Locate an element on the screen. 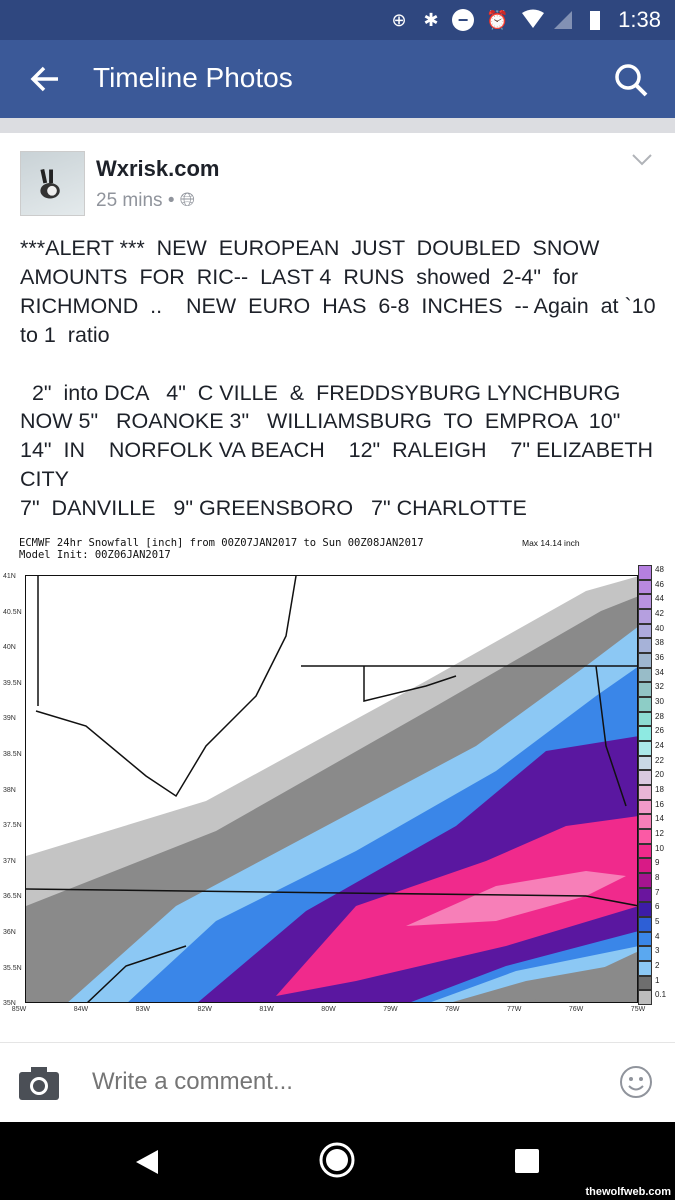 The height and width of the screenshot is (1200, 675). clock: 1:38 is located at coordinates (639, 19).